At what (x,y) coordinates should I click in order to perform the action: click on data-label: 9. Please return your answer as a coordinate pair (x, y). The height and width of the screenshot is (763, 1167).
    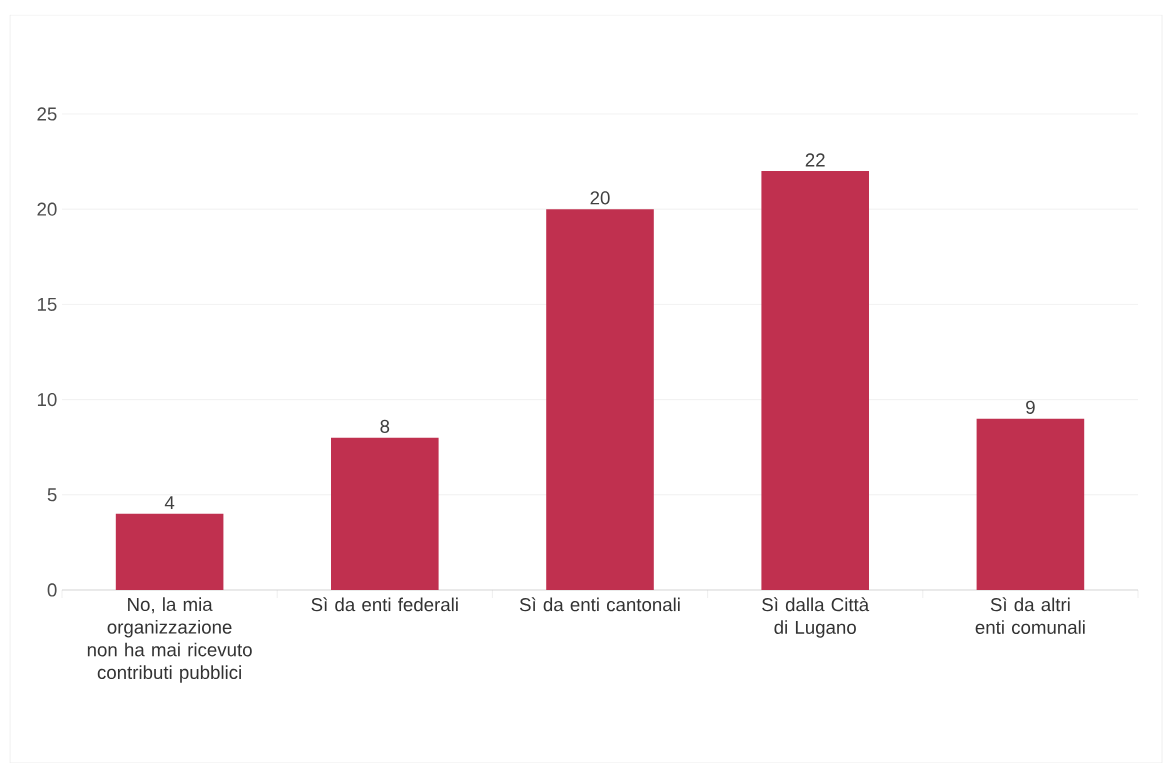
    Looking at the image, I should click on (1030, 407).